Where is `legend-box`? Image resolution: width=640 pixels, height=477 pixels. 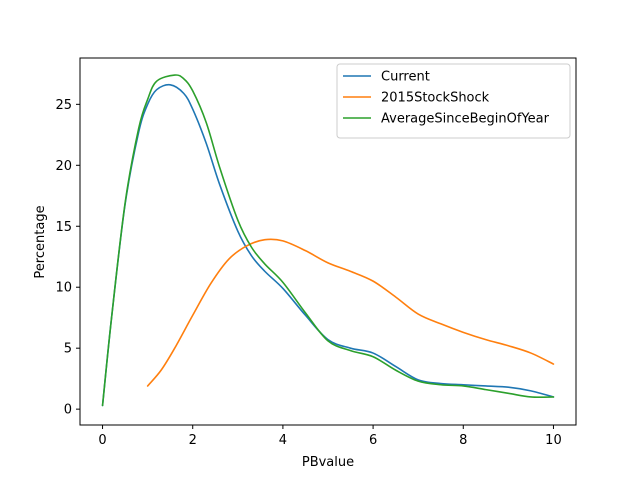
legend-box is located at coordinates (453, 101).